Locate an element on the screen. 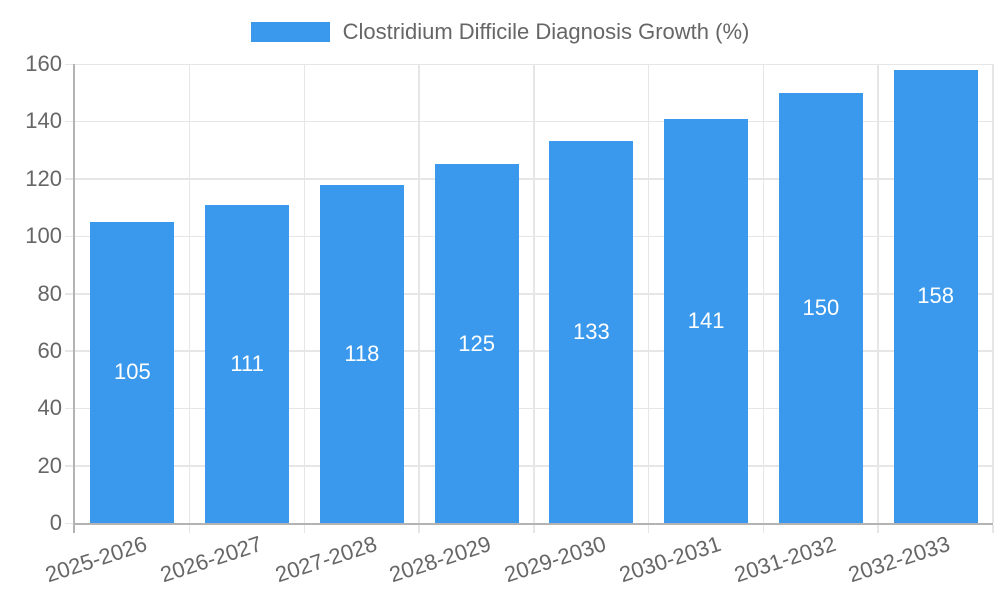 The height and width of the screenshot is (600, 1000). bar-2025-2026: 105 is located at coordinates (132, 372).